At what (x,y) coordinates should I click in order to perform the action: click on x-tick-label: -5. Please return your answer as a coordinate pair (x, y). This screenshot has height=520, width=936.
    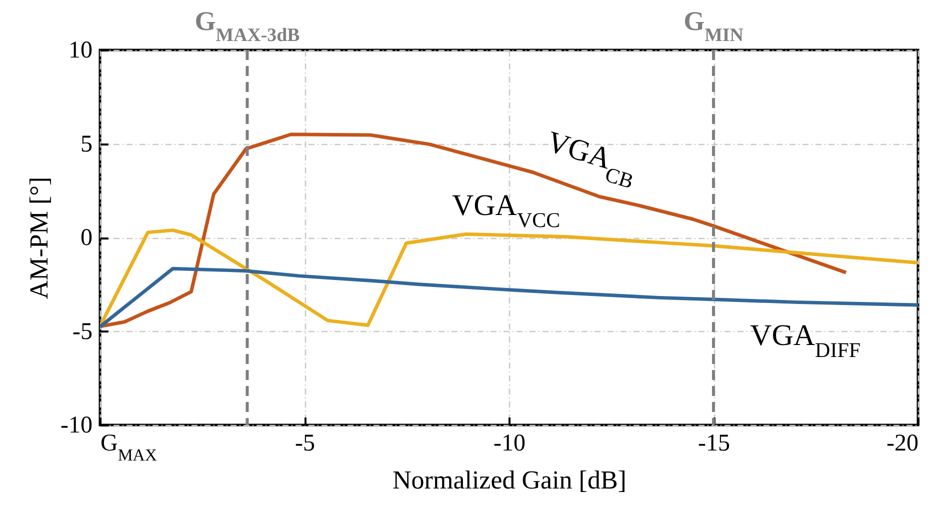
    Looking at the image, I should click on (305, 443).